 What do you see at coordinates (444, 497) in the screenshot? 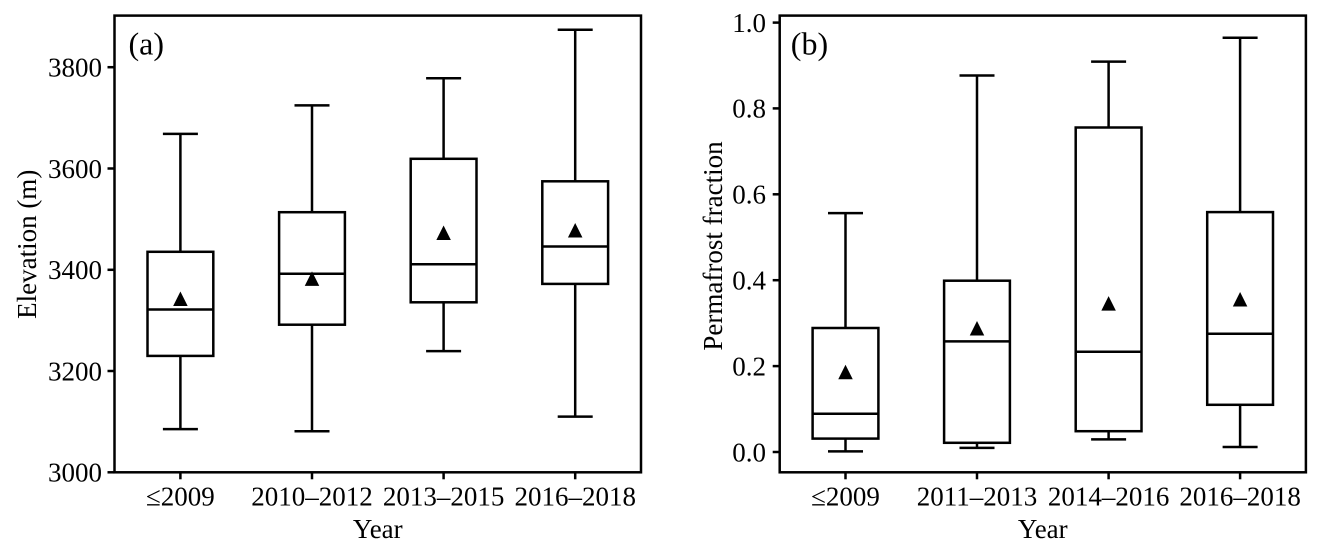
I see `svg-text: 2013–2015` at bounding box center [444, 497].